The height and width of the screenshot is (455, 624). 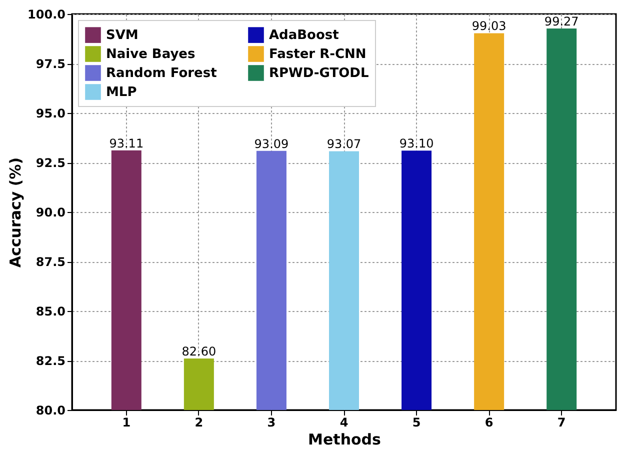 What do you see at coordinates (51, 262) in the screenshot?
I see `y-tick-label: 87.5` at bounding box center [51, 262].